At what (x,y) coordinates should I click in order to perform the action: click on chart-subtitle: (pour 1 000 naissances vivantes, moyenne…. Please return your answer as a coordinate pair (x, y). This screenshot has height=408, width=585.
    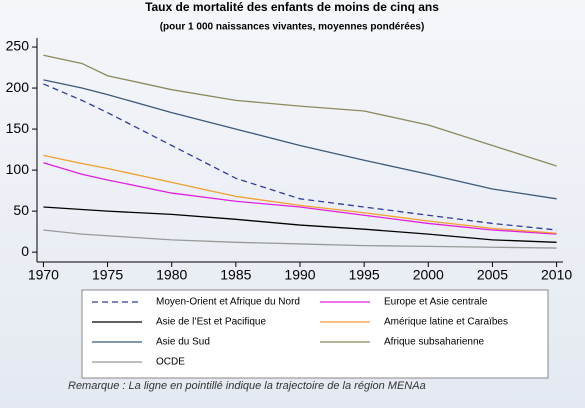
    Looking at the image, I should click on (292, 27).